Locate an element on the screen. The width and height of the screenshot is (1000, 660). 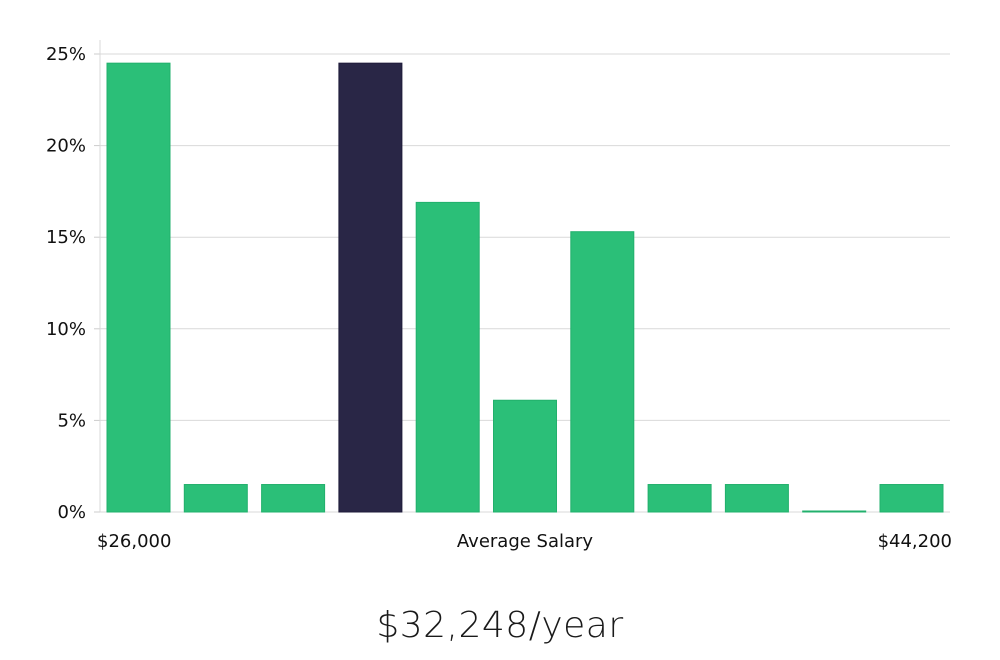
average-salary-value: $32,248/year is located at coordinates (500, 625).